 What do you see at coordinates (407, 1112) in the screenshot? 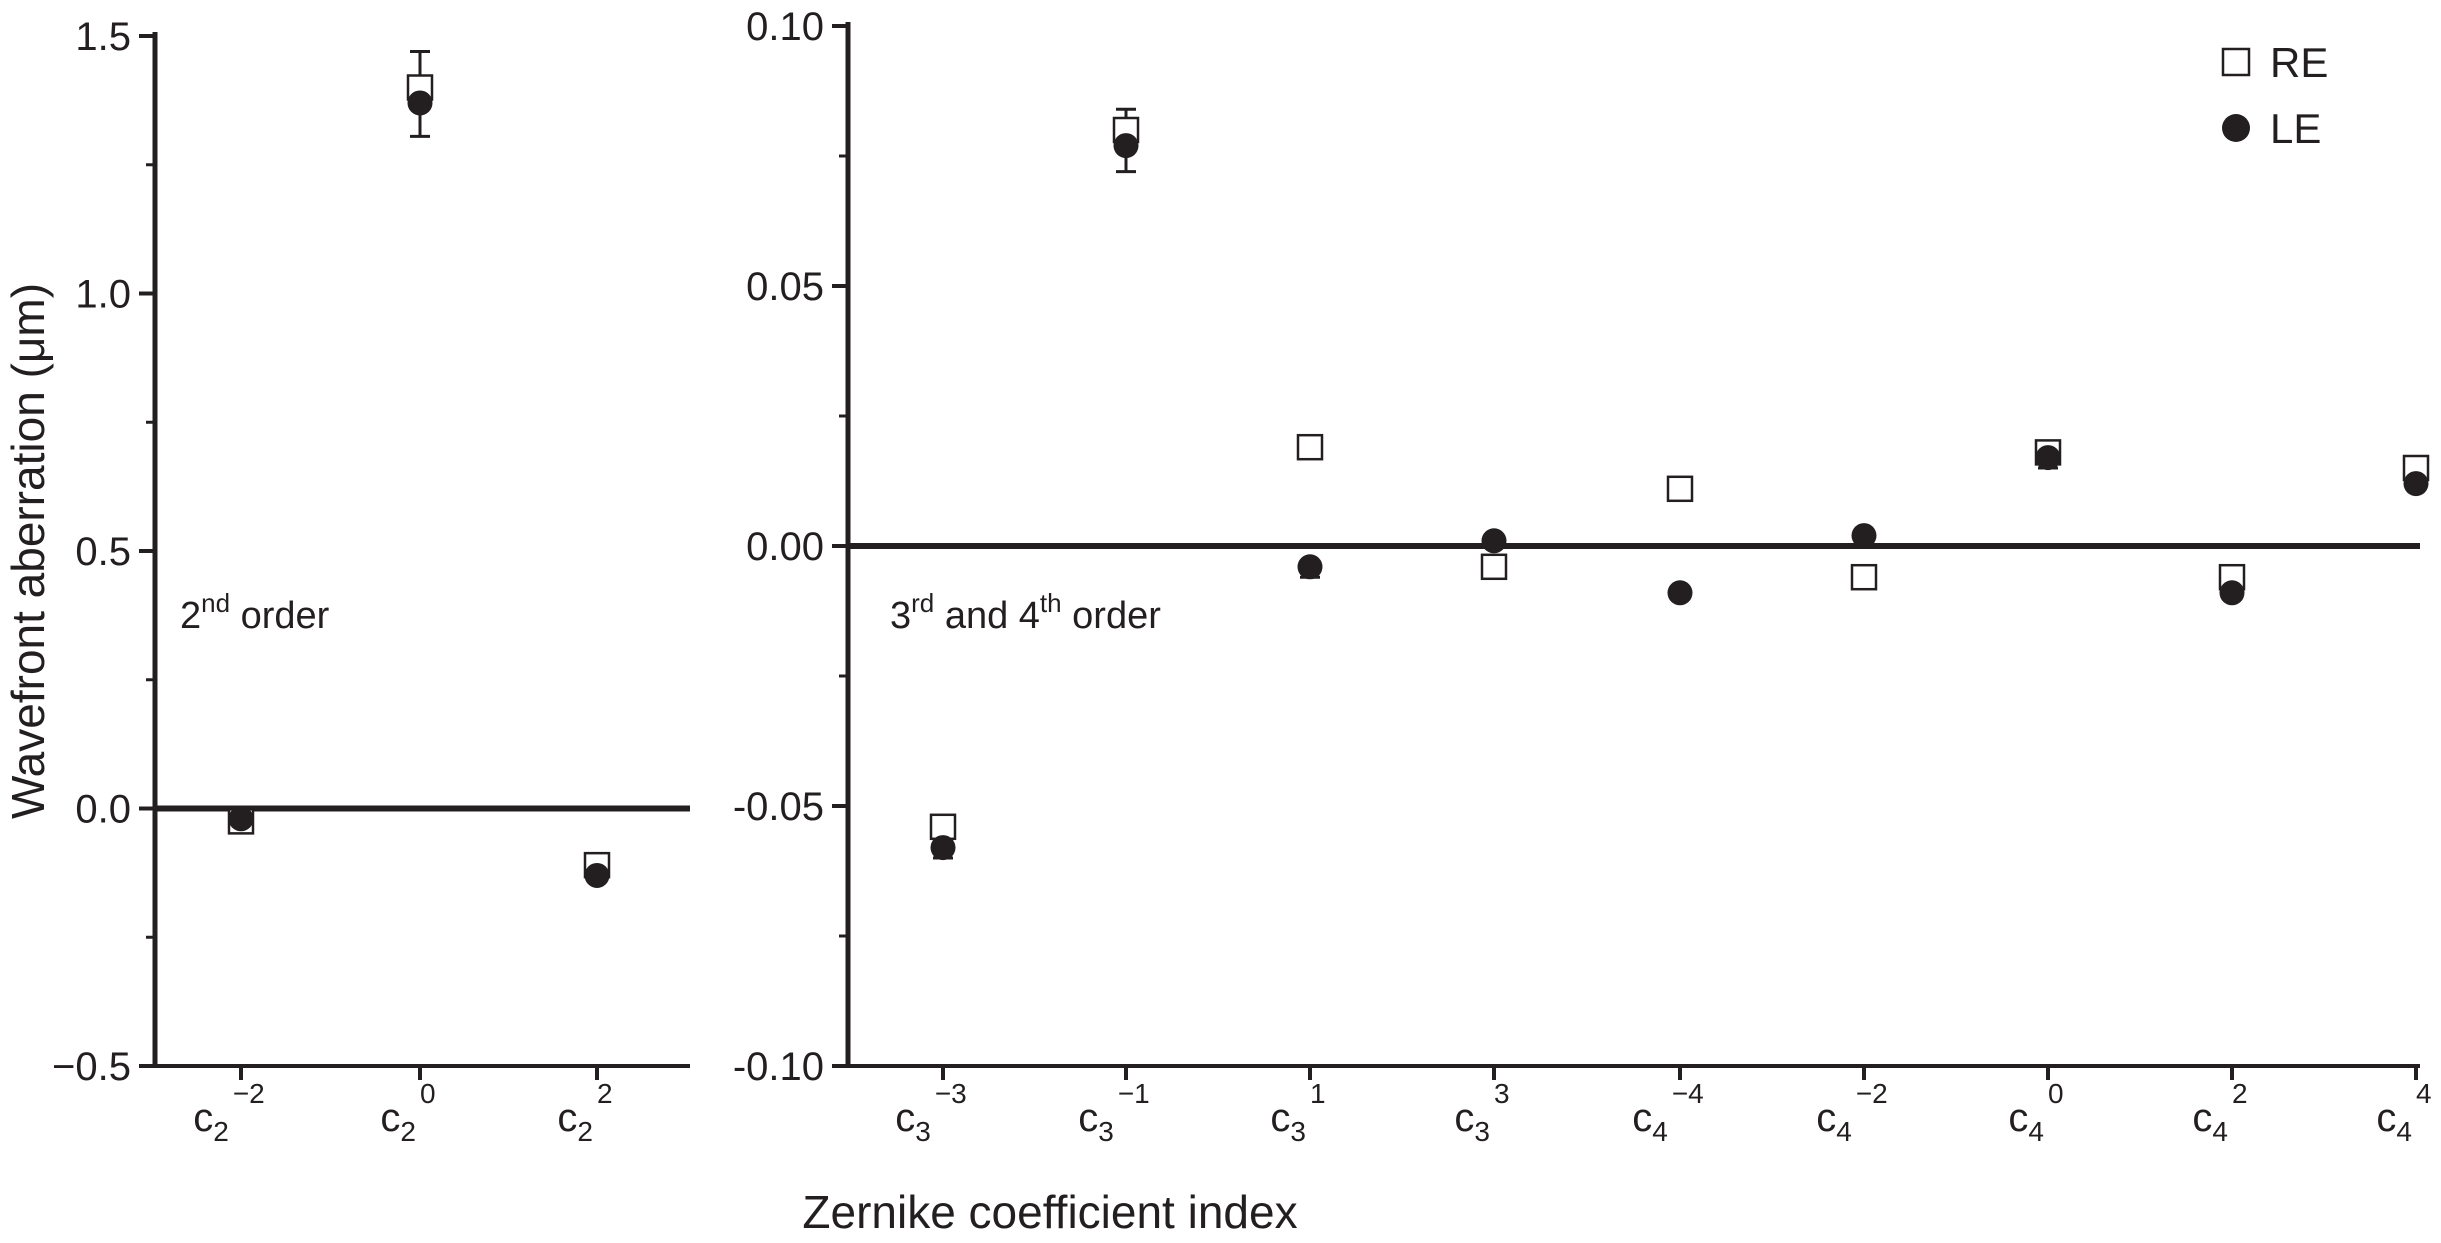
I see `x-category-label: c20` at bounding box center [407, 1112].